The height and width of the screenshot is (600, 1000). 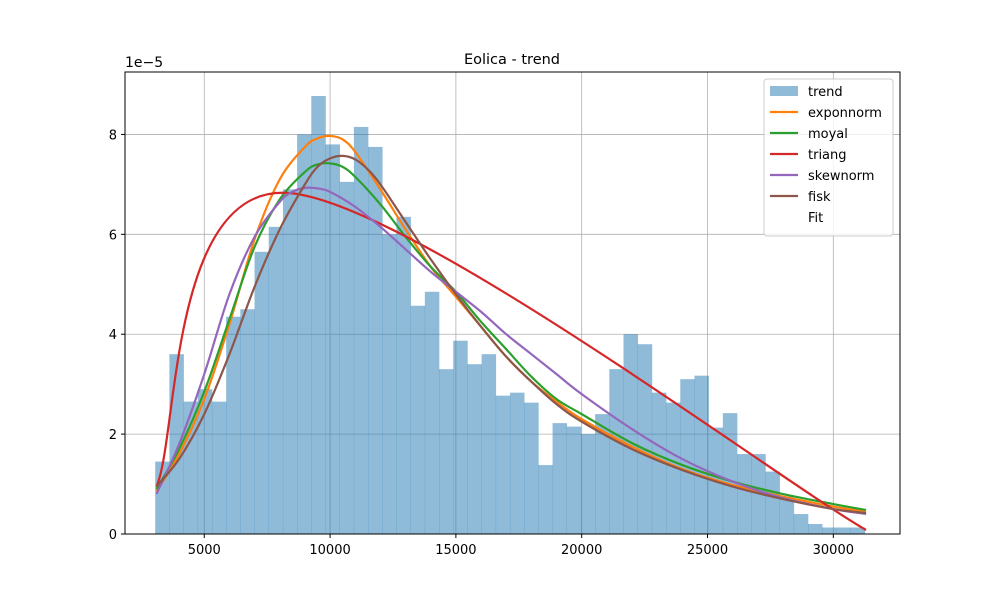 I want to click on x-tick-label: 25000, so click(x=707, y=550).